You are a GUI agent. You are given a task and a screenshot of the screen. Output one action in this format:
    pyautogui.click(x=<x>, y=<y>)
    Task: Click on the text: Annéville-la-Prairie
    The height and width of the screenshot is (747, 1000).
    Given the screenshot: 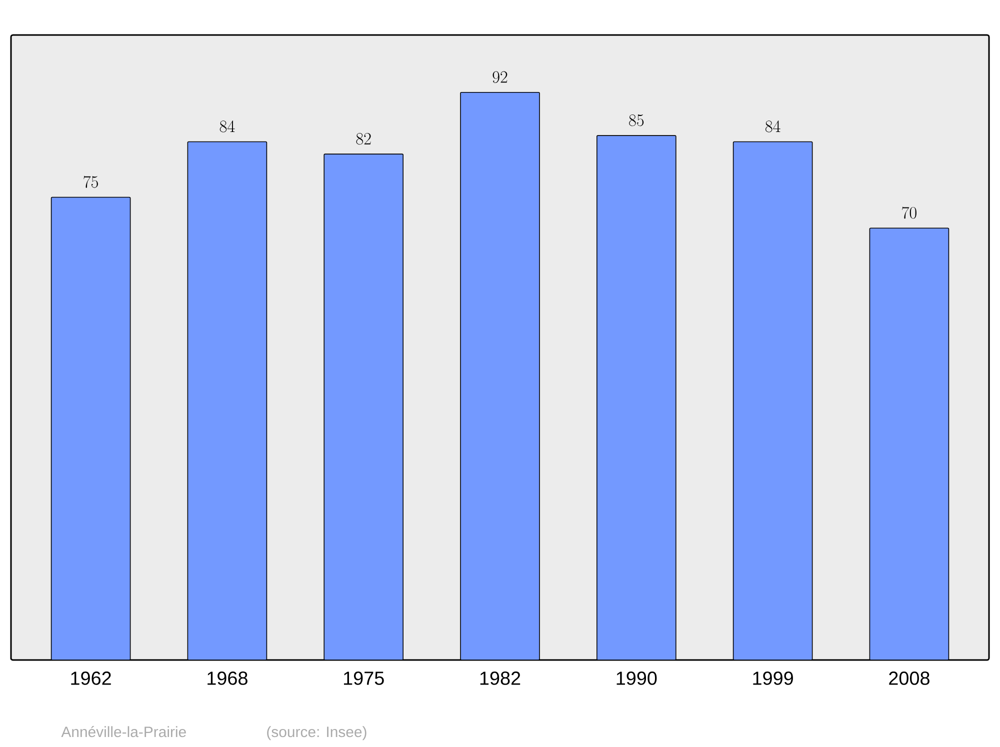 What is the action you would take?
    pyautogui.click(x=123, y=732)
    